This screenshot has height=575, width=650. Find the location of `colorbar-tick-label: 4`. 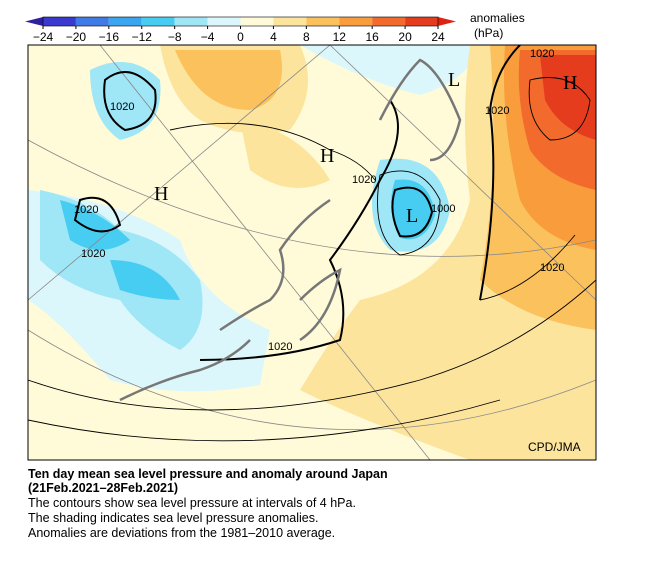

colorbar-tick-label: 4 is located at coordinates (273, 37).